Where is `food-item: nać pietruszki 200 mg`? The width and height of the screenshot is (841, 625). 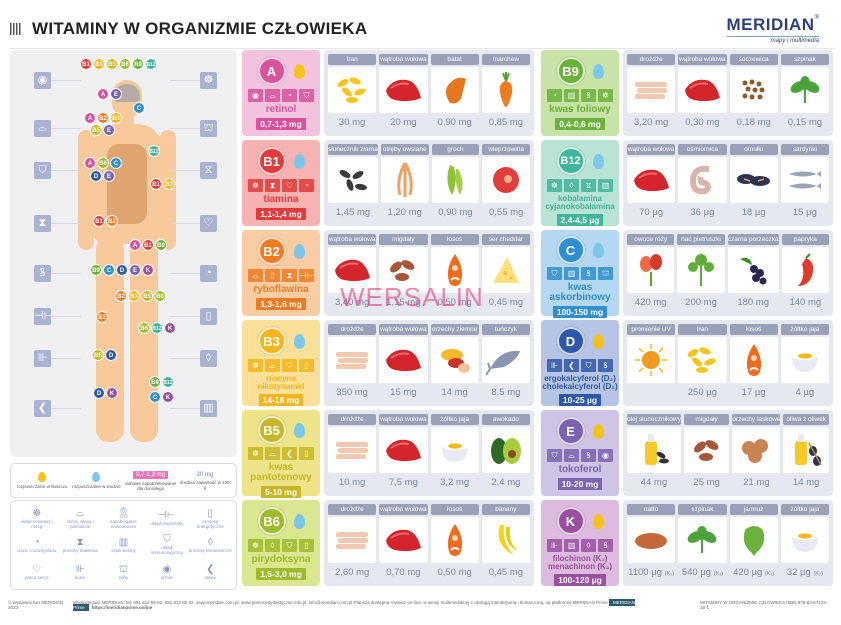
food-item: nać pietruszki 200 mg is located at coordinates (701, 273).